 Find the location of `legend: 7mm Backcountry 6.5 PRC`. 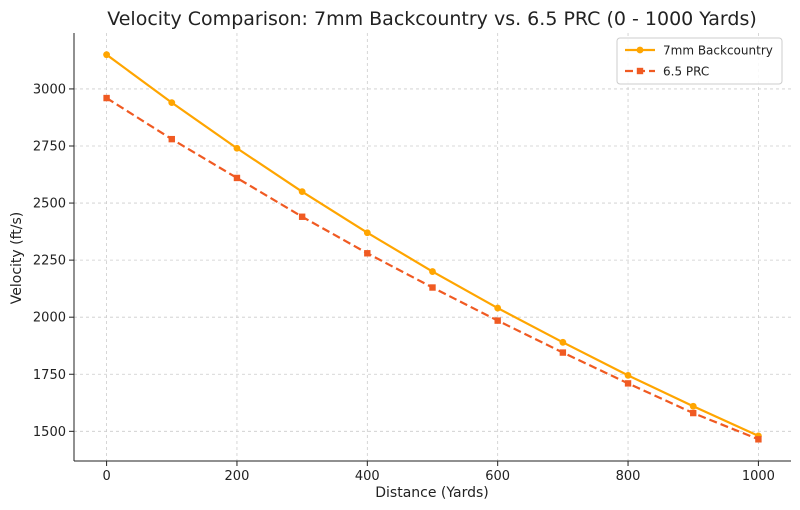

legend: 7mm Backcountry 6.5 PRC is located at coordinates (699, 61).